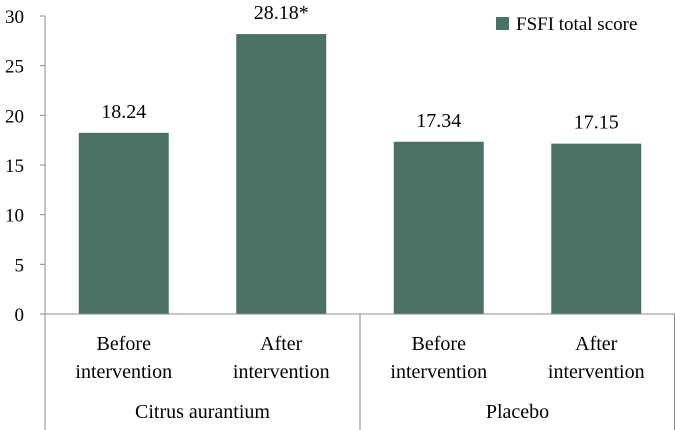 This screenshot has height=430, width=675. What do you see at coordinates (14, 67) in the screenshot?
I see `y-tick-label: 25` at bounding box center [14, 67].